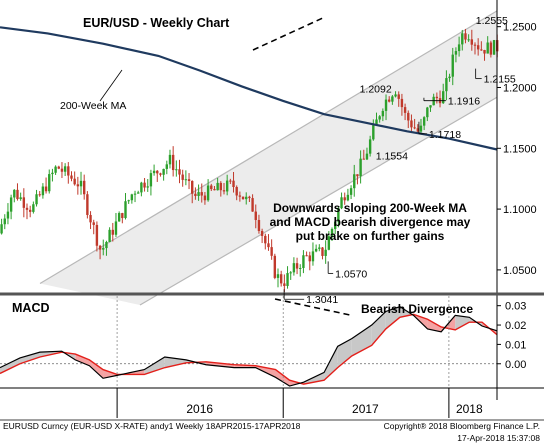 This screenshot has height=447, width=544. I want to click on price-annotation: 1.1718, so click(445, 135).